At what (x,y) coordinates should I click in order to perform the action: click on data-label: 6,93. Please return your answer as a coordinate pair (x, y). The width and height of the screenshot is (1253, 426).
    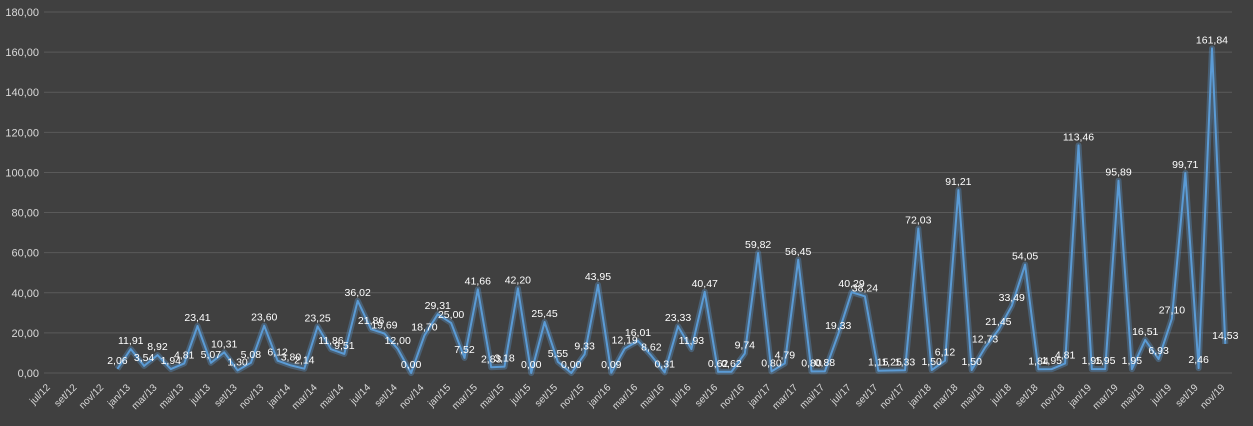
    Looking at the image, I should click on (1158, 351).